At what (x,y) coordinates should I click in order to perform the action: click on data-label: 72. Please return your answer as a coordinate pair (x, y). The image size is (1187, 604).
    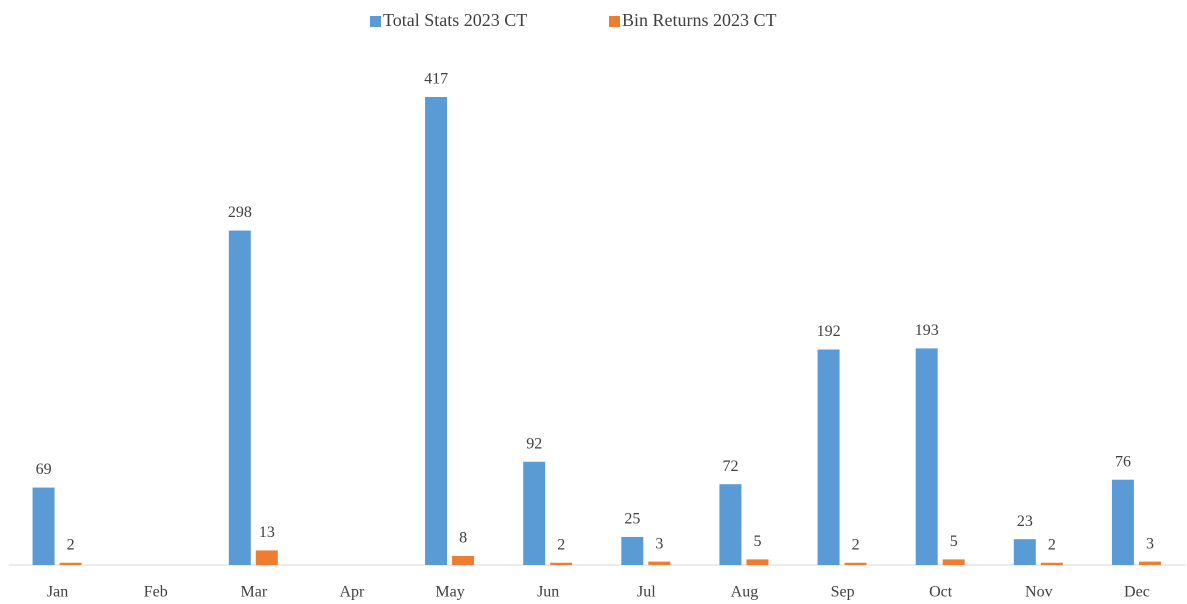
    Looking at the image, I should click on (730, 466).